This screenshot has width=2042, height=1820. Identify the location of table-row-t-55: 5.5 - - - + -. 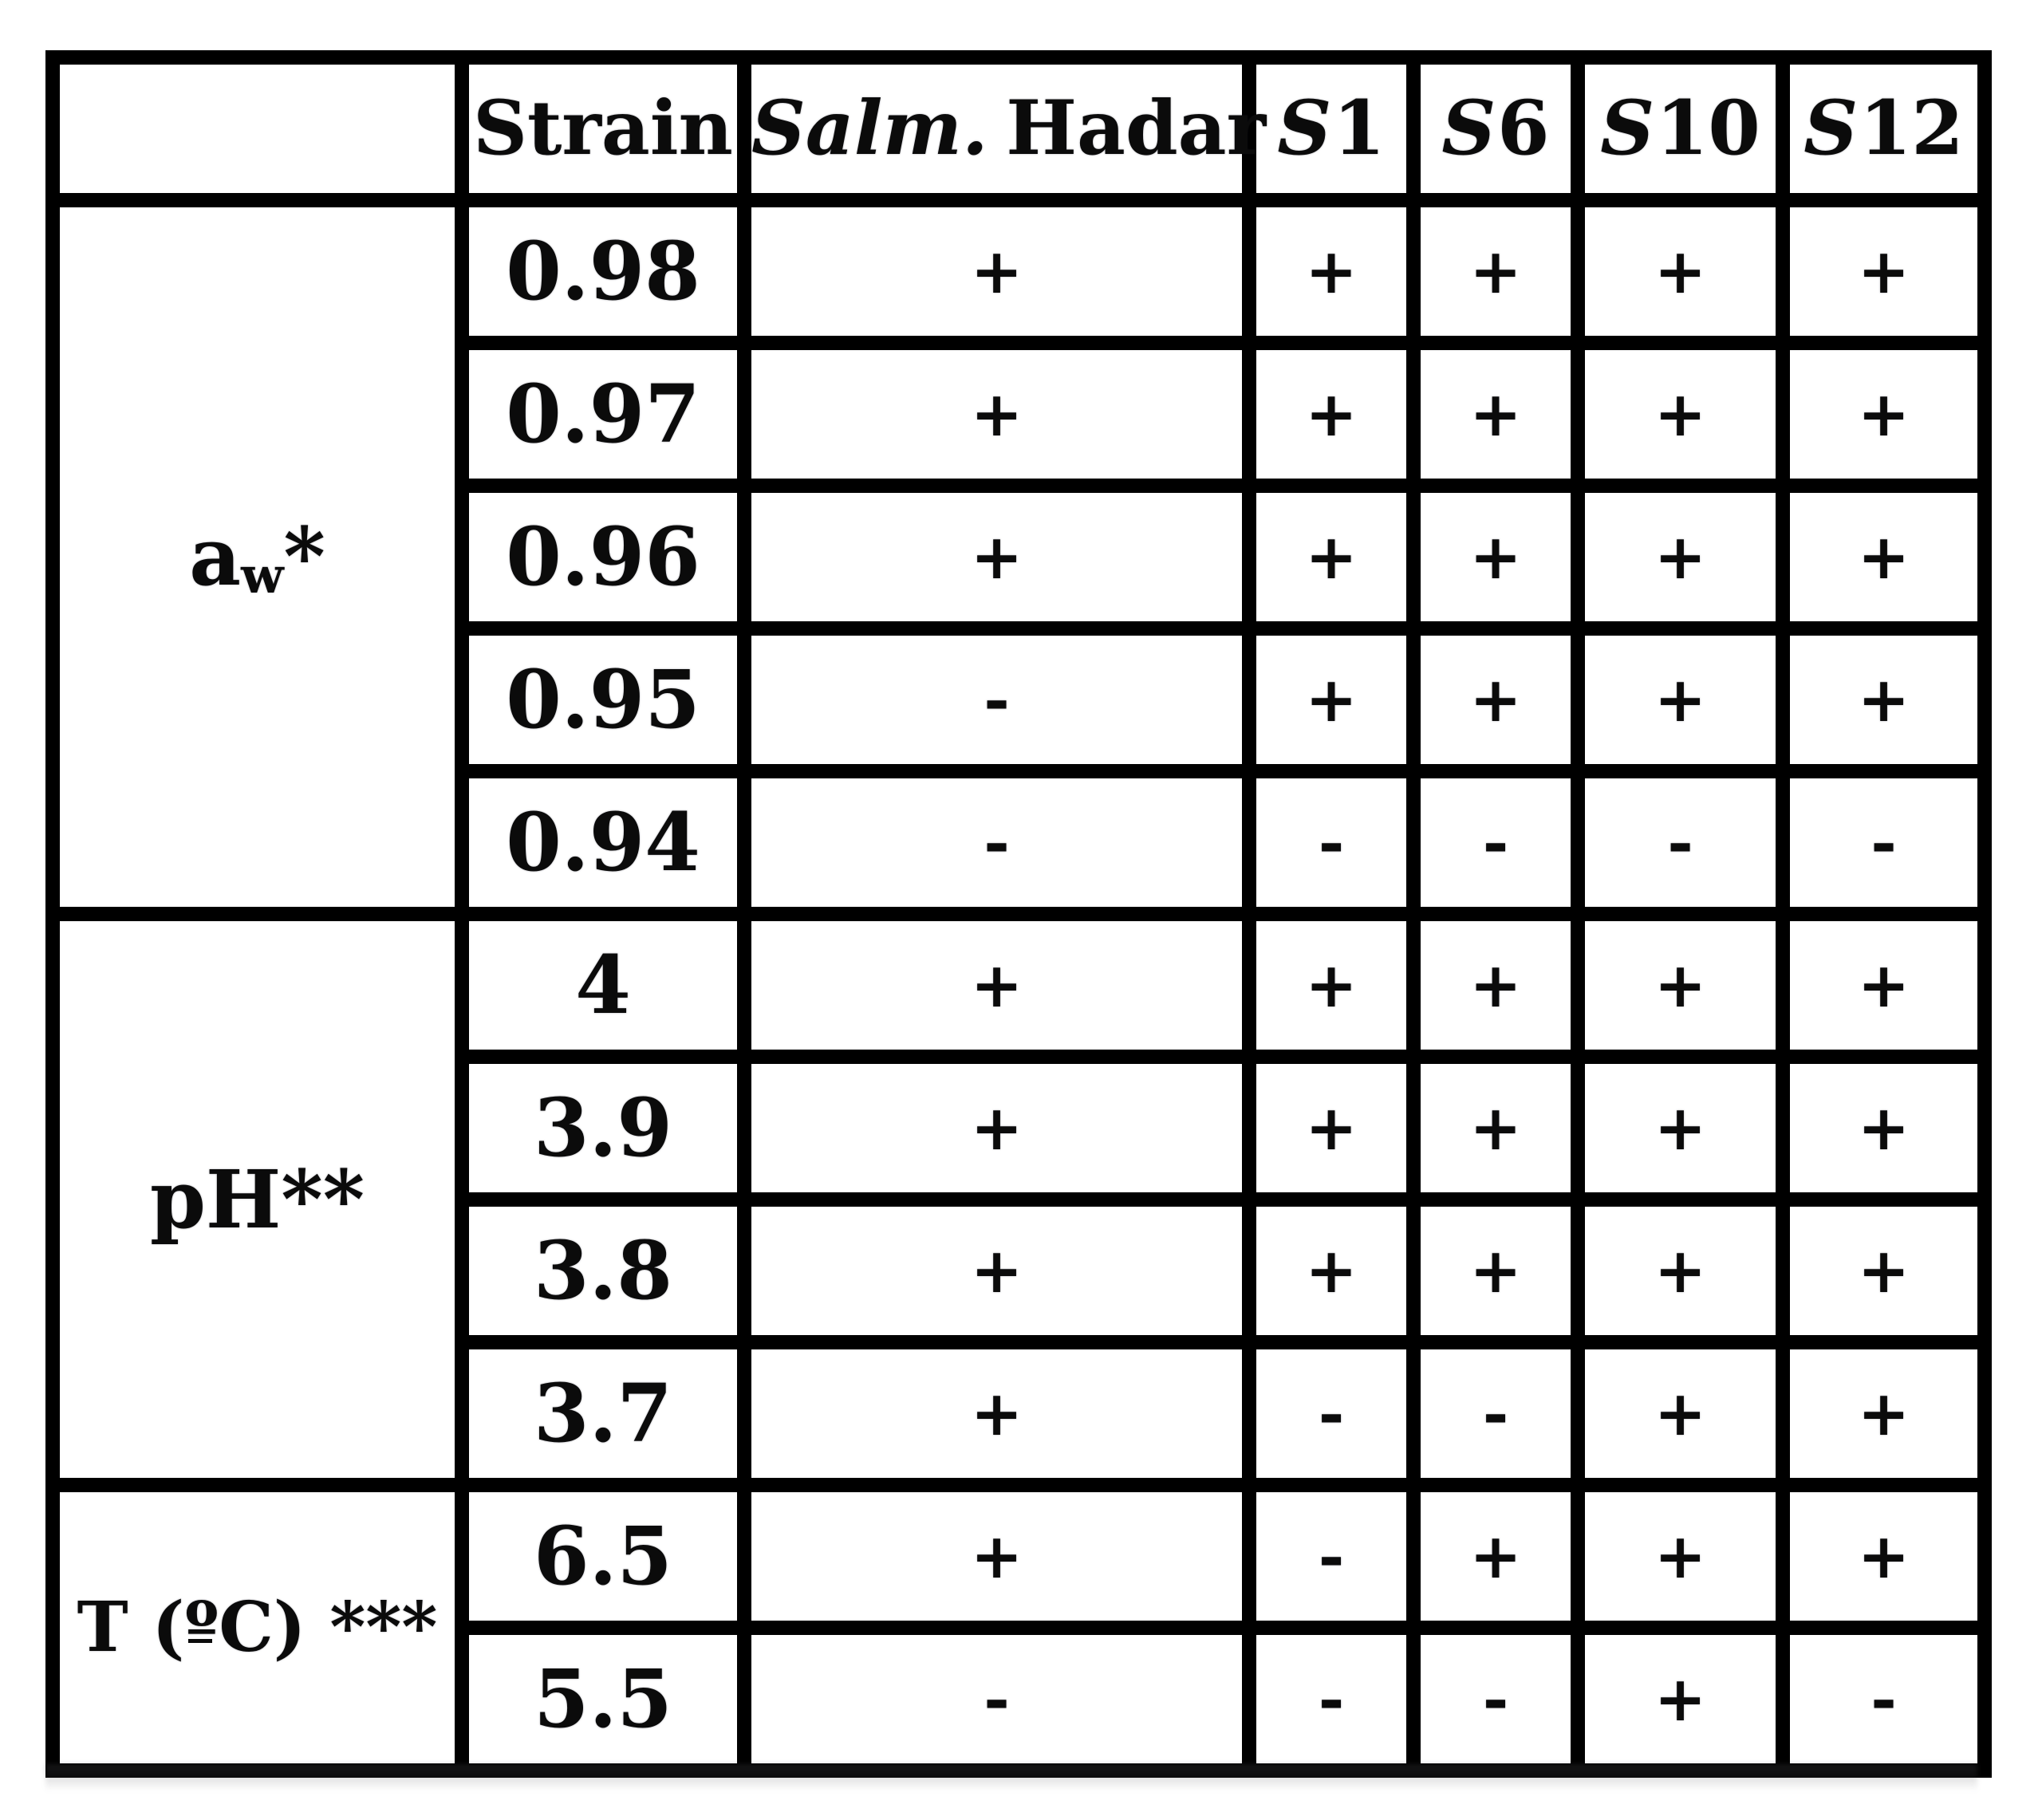
(1023, 1699).